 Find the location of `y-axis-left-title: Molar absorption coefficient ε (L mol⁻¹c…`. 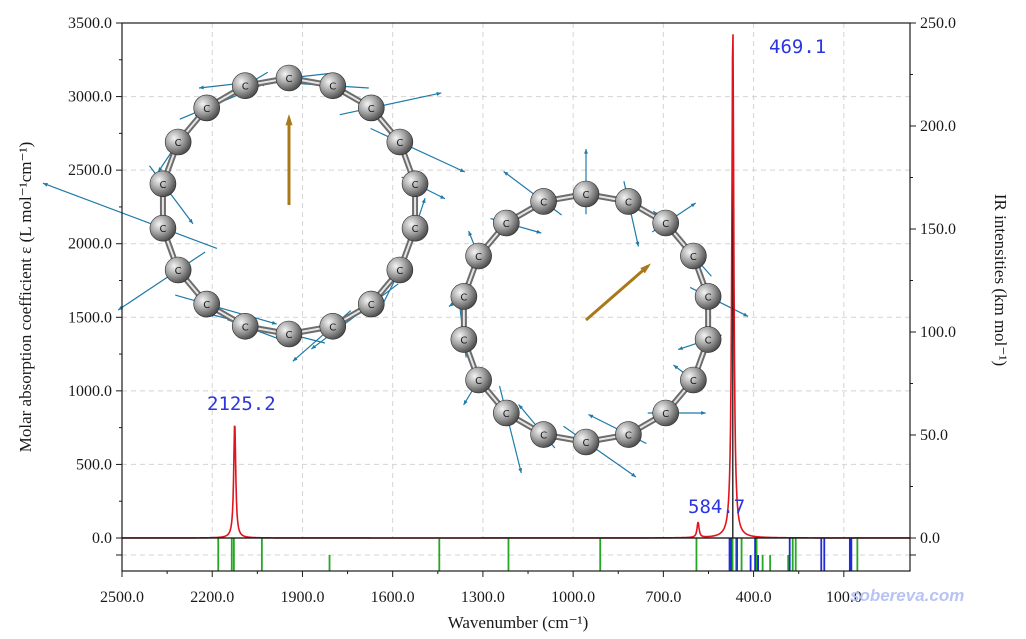

y-axis-left-title: Molar absorption coefficient ε (L mol⁻¹c… is located at coordinates (25, 297).